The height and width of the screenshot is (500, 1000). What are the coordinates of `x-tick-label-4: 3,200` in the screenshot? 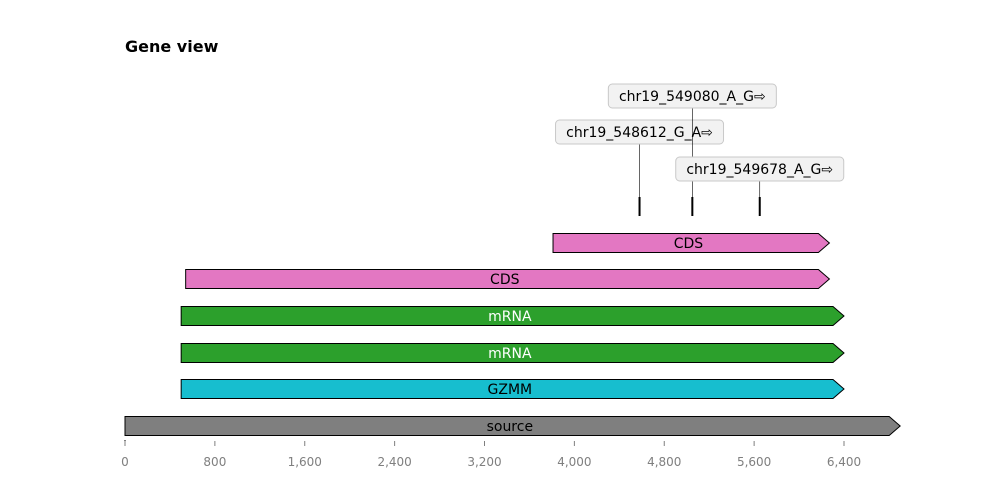 It's located at (484, 462).